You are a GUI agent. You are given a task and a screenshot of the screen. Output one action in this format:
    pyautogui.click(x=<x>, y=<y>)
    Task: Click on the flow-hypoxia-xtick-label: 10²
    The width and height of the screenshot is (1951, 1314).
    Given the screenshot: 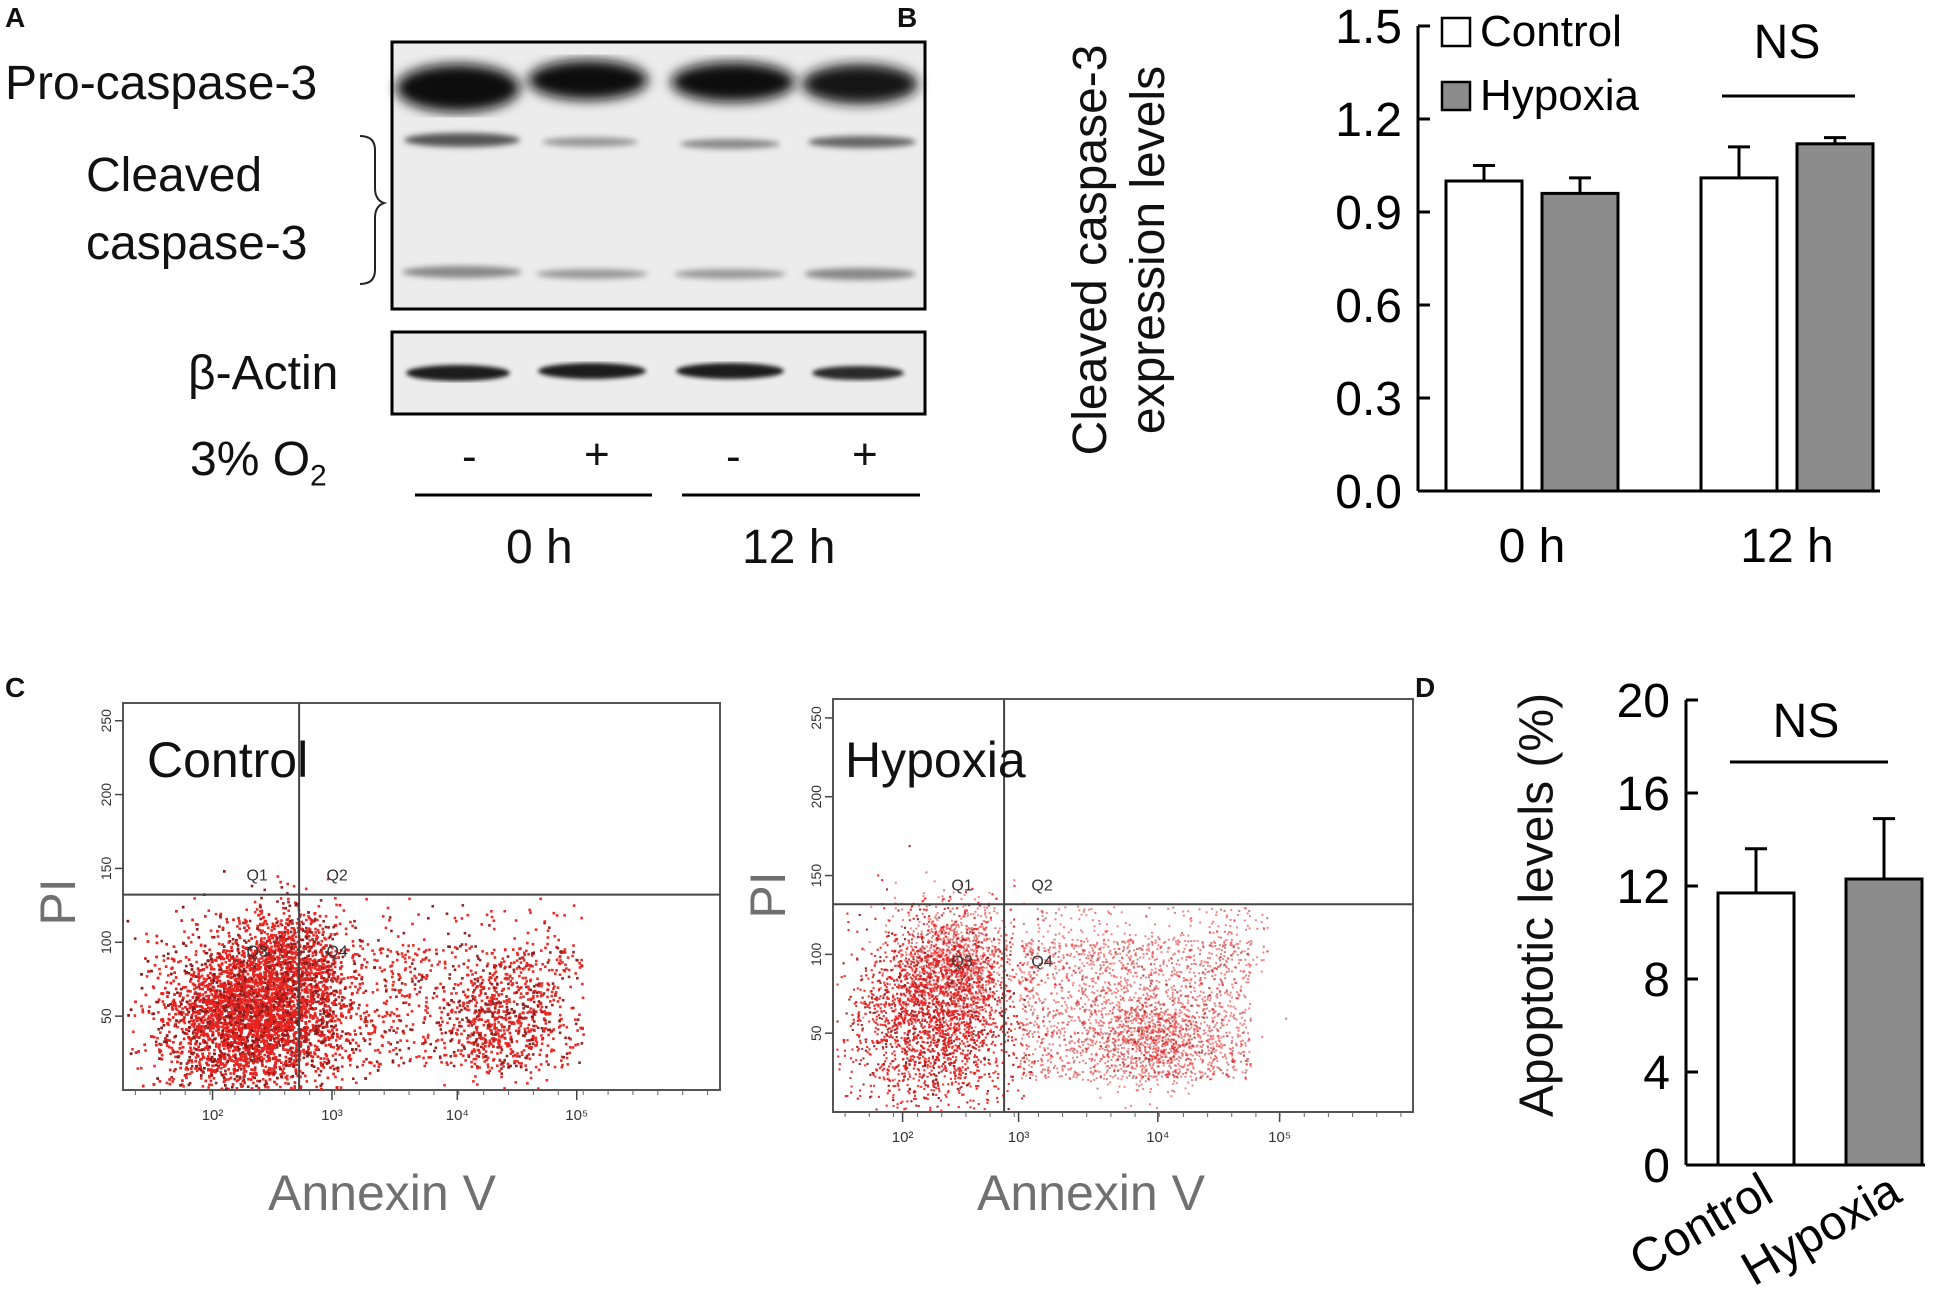 What is the action you would take?
    pyautogui.click(x=903, y=1137)
    